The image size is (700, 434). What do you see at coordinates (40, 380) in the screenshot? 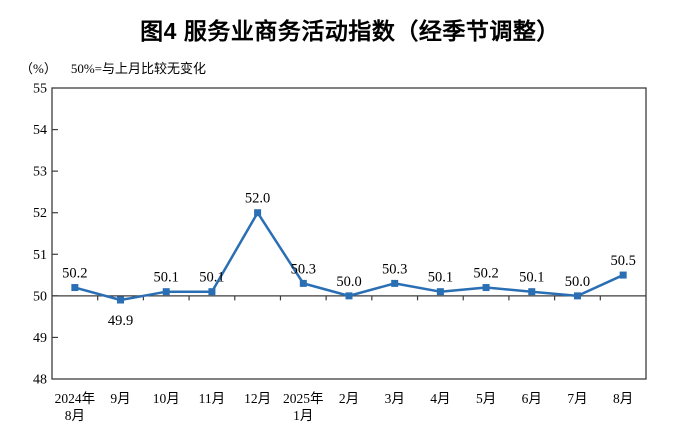
I see `y-axis-tick-label: 48` at bounding box center [40, 380].